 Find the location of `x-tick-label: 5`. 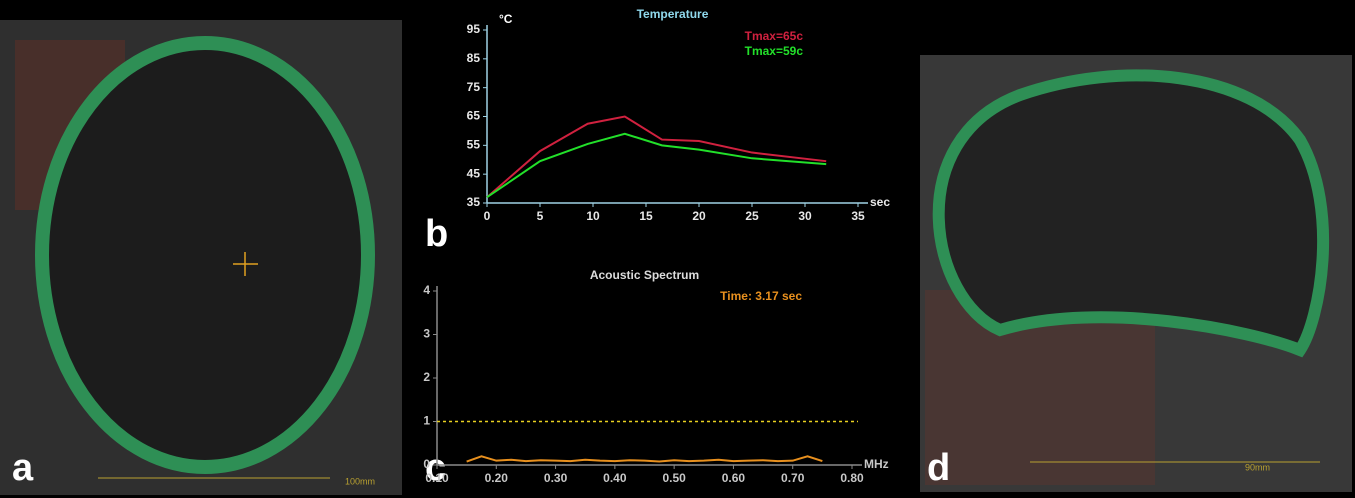

x-tick-label: 5 is located at coordinates (540, 216).